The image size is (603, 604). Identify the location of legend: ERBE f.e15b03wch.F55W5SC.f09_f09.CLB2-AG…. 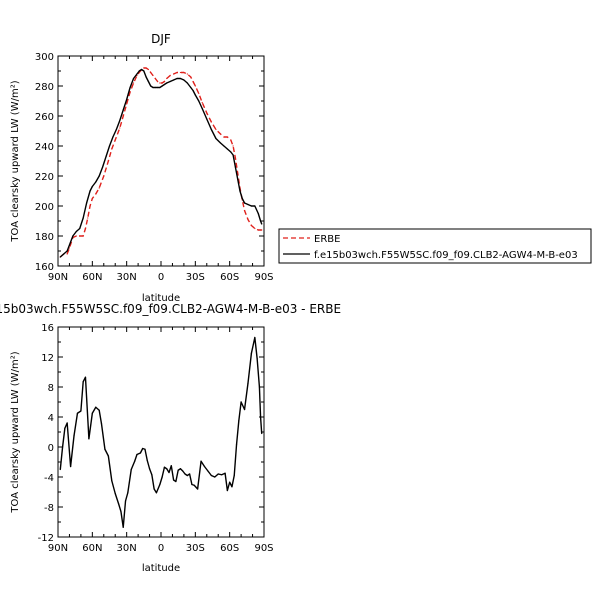
(435, 246).